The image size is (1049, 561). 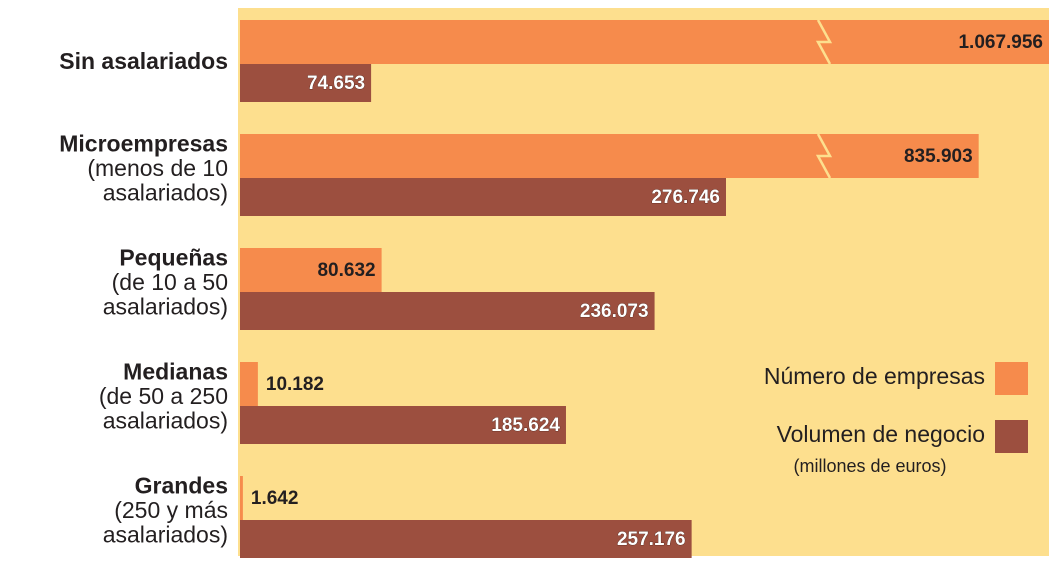 I want to click on legend-label: Número de empresas, so click(x=874, y=376).